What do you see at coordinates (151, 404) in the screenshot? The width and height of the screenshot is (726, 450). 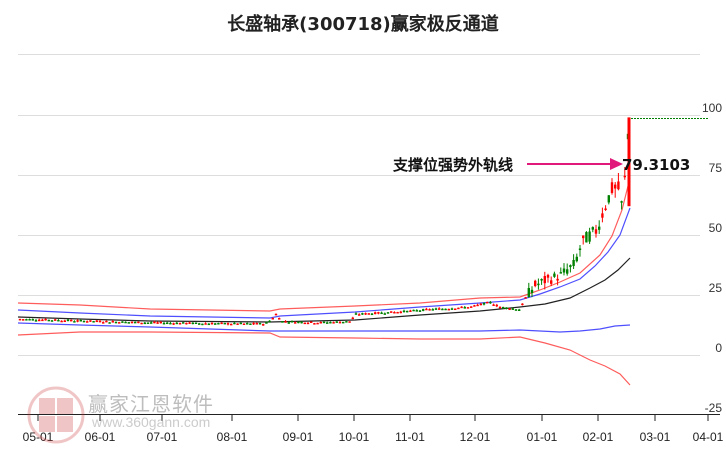 I see `watermark-brand: 赢家江恩软件` at bounding box center [151, 404].